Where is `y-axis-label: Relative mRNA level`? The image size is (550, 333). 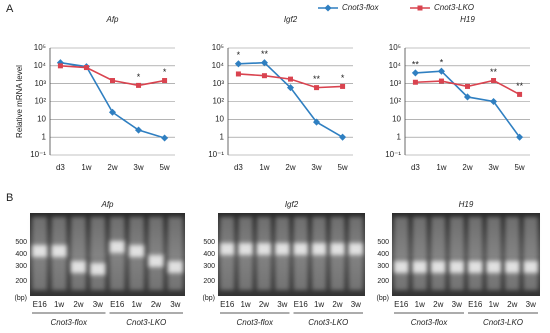
y-axis-label: Relative mRNA level is located at coordinates (19, 101).